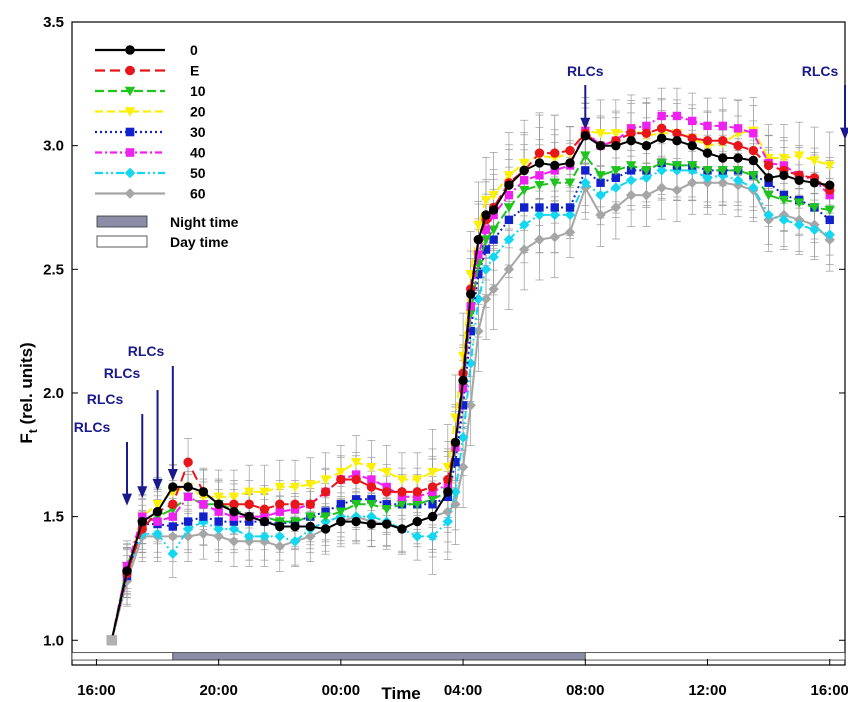 The width and height of the screenshot is (848, 702). What do you see at coordinates (198, 173) in the screenshot?
I see `legend-label-50: 50` at bounding box center [198, 173].